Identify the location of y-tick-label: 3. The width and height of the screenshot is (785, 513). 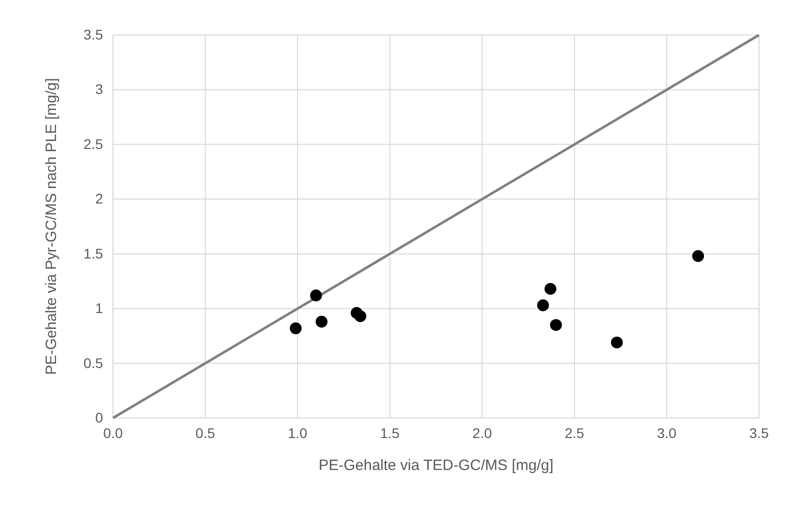
(99, 89).